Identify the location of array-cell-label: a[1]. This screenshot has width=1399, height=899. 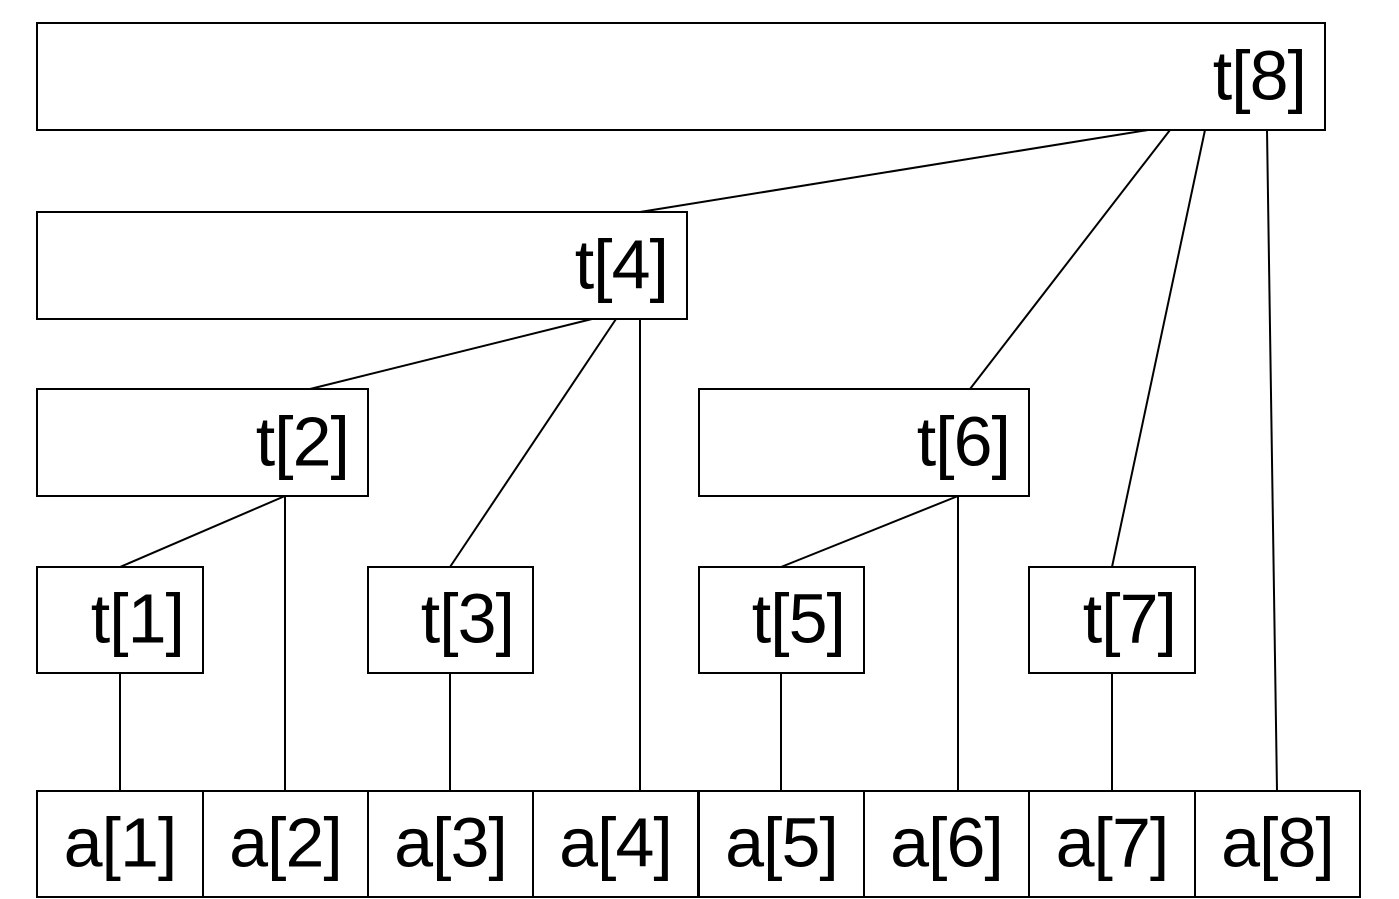
(120, 842).